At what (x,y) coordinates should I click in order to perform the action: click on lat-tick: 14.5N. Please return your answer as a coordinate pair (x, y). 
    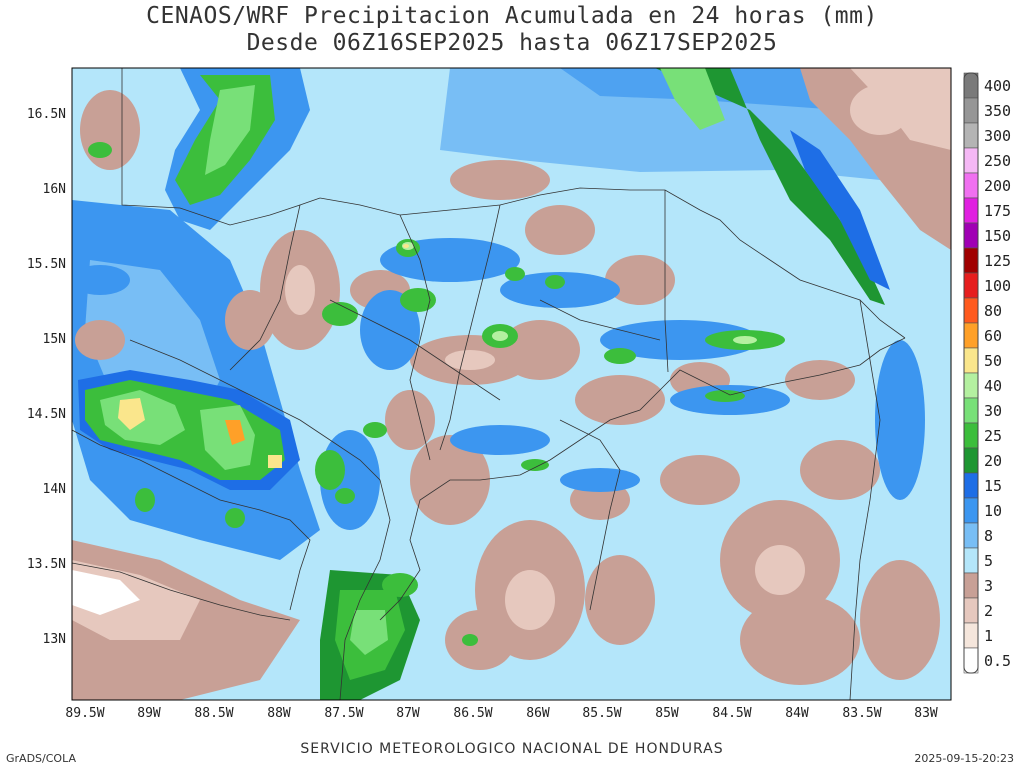
    Looking at the image, I should click on (46, 414).